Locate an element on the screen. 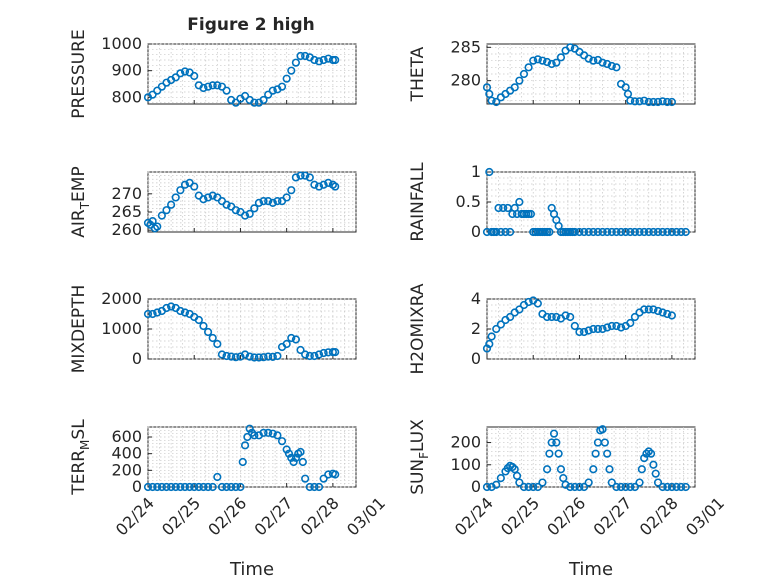  panel-5-ylabel: MIXDEPTH is located at coordinates (79, 329).